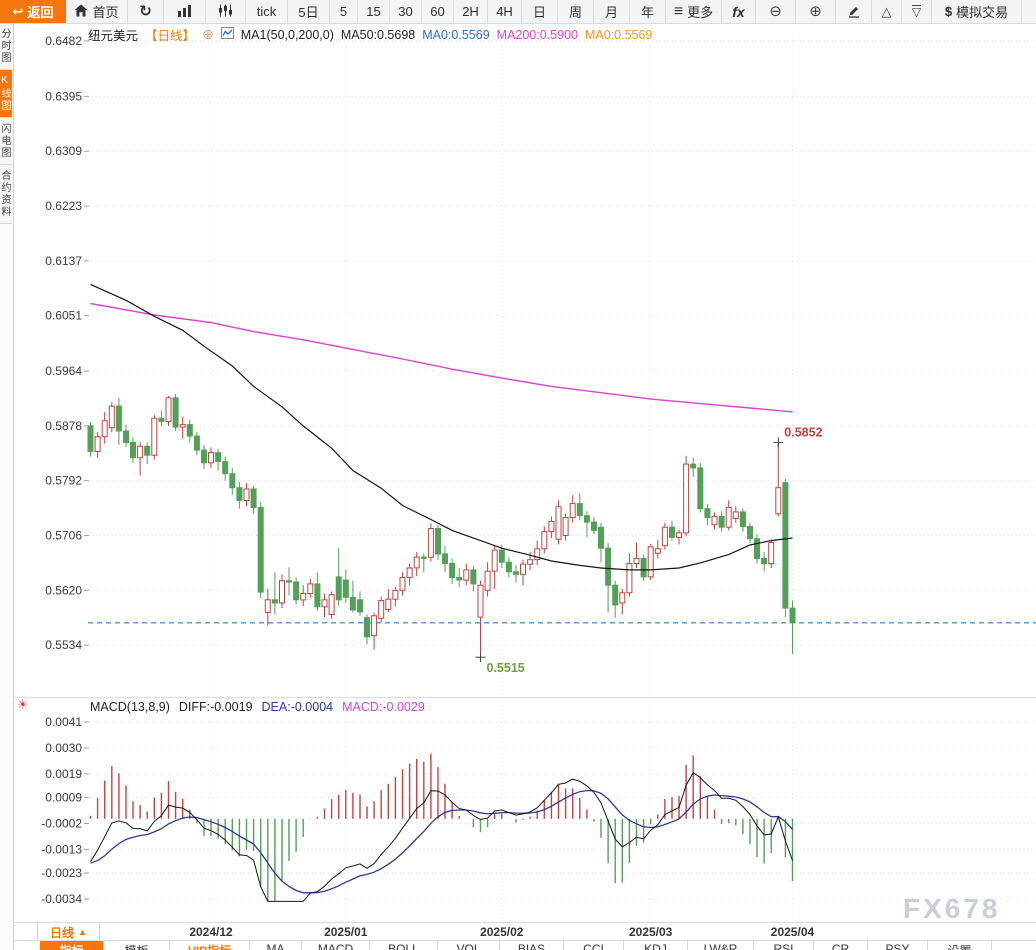 The image size is (1036, 950). I want to click on interval-30-button-label: 30, so click(405, 11).